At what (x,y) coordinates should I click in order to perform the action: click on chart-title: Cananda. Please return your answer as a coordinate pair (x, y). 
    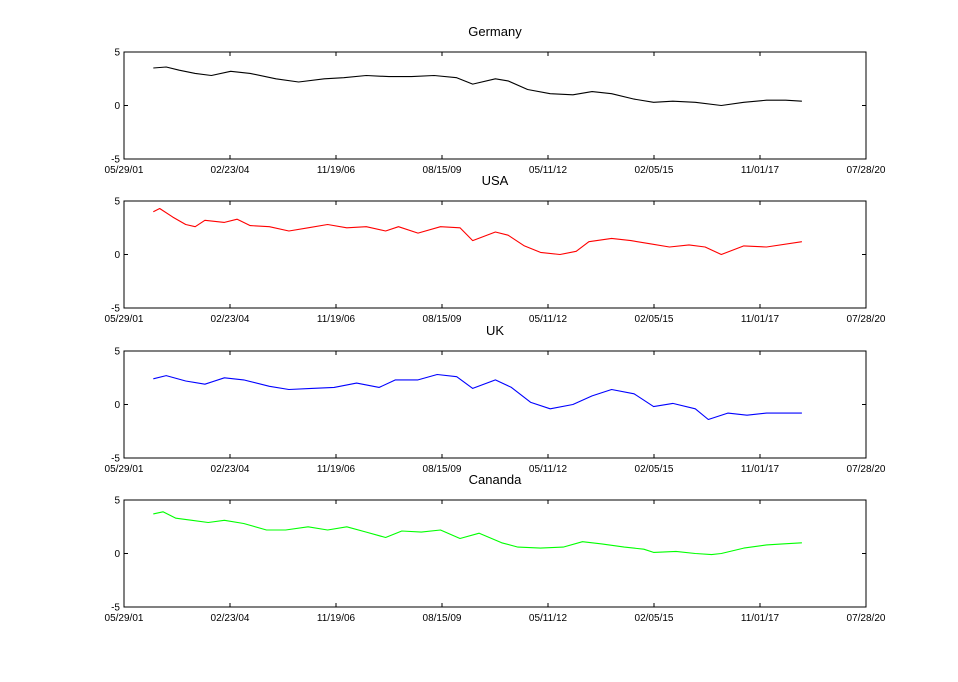
    Looking at the image, I should click on (496, 479).